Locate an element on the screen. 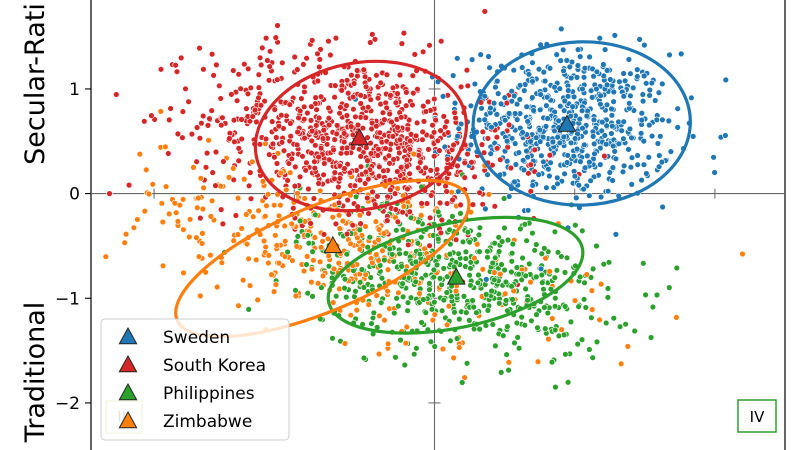  y-tick-label: 0 is located at coordinates (74, 195).